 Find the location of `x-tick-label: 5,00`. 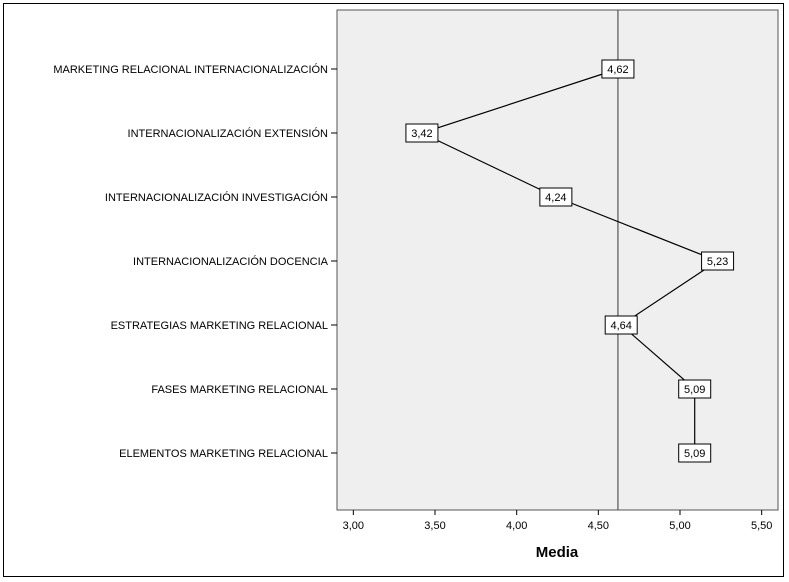

x-tick-label: 5,00 is located at coordinates (679, 526).